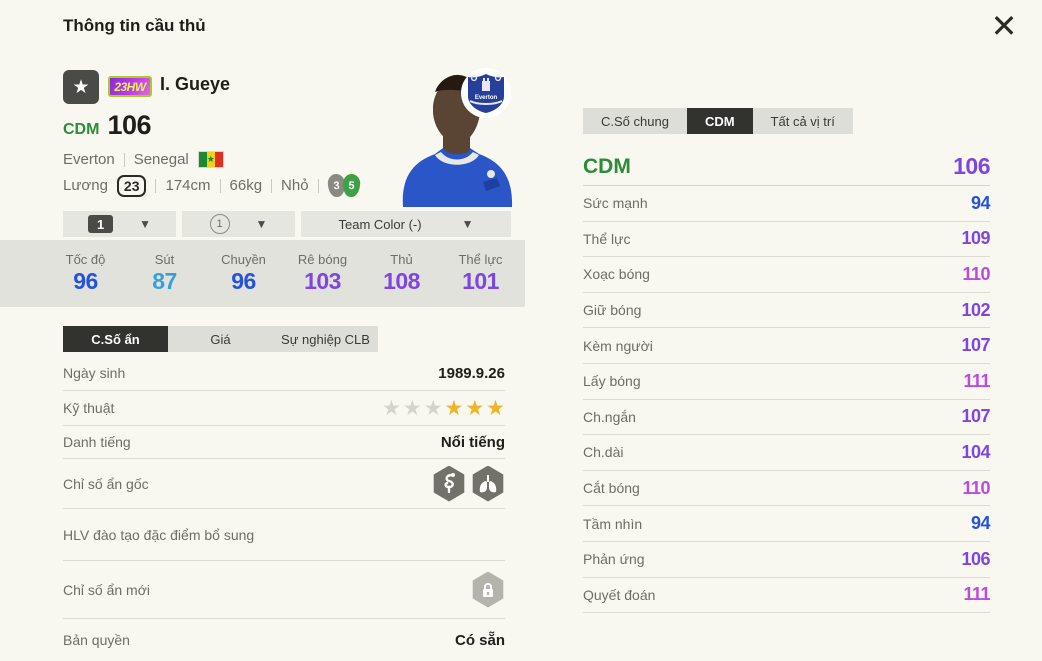  Describe the element at coordinates (787, 204) in the screenshot. I see `position-stat-row: Sức mạnh 94` at that location.